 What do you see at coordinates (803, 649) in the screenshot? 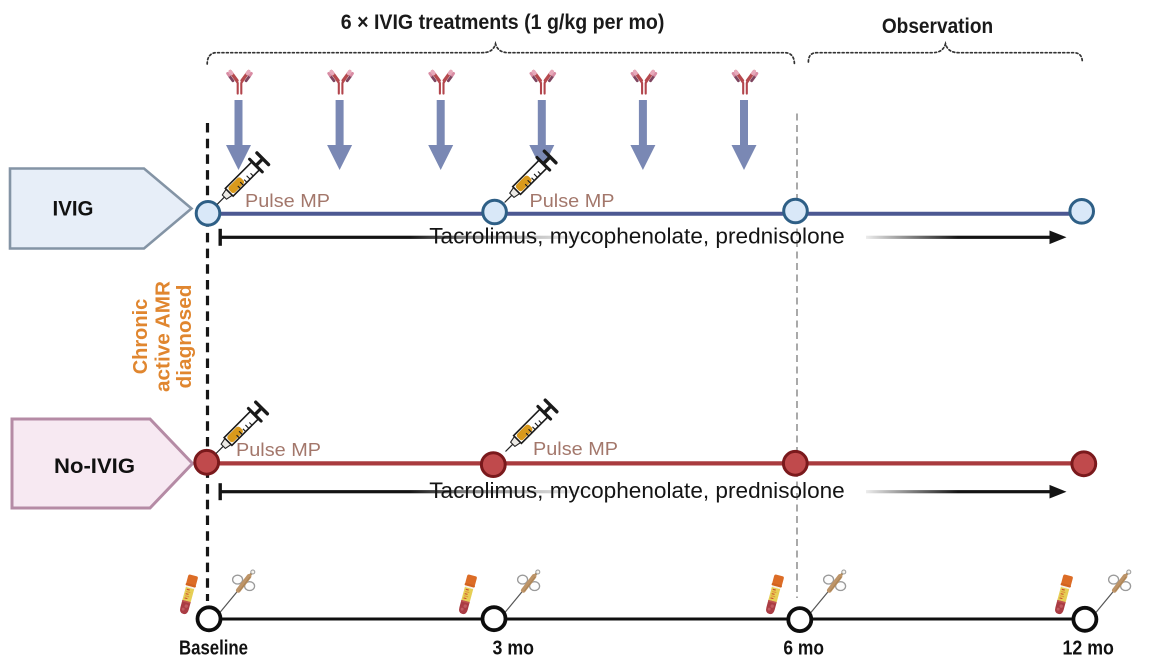
I see `svg-text: 6 mo` at bounding box center [803, 649].